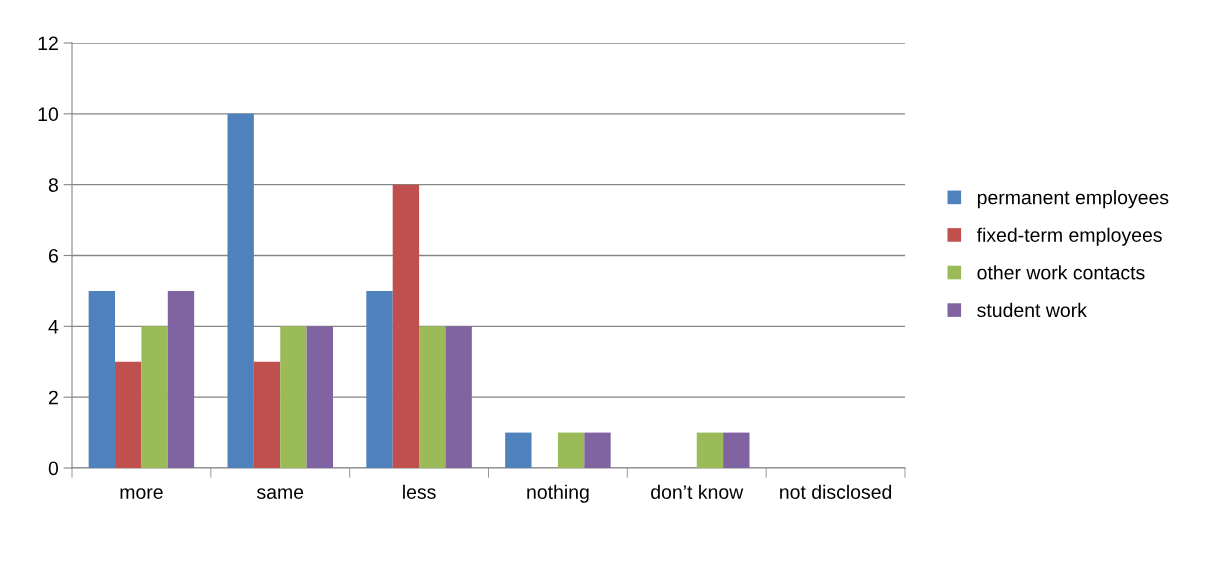 This screenshot has width=1229, height=561. What do you see at coordinates (53, 255) in the screenshot?
I see `y-tick-label: 6` at bounding box center [53, 255].